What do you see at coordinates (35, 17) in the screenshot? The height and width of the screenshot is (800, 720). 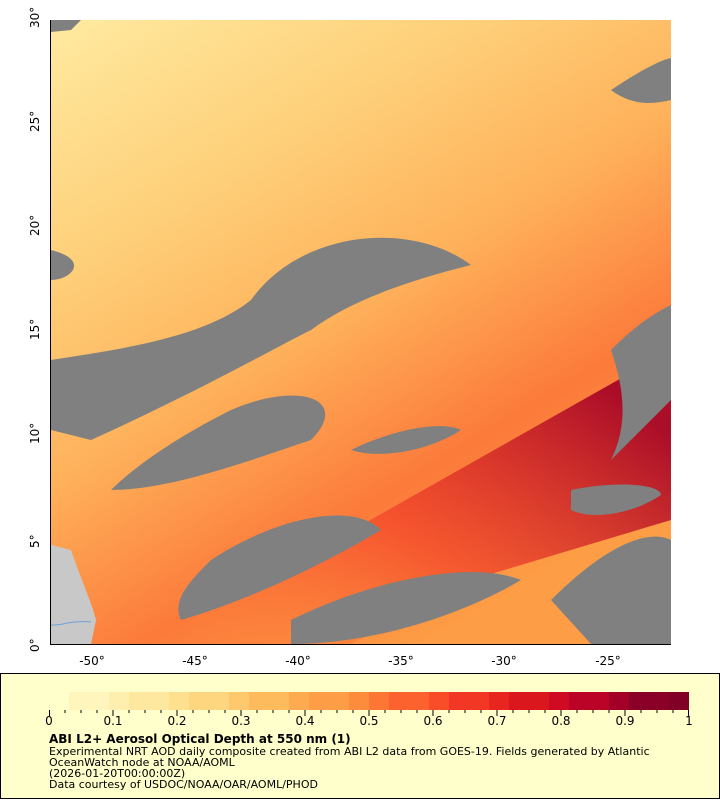 I see `lat-tick: 30°` at bounding box center [35, 17].